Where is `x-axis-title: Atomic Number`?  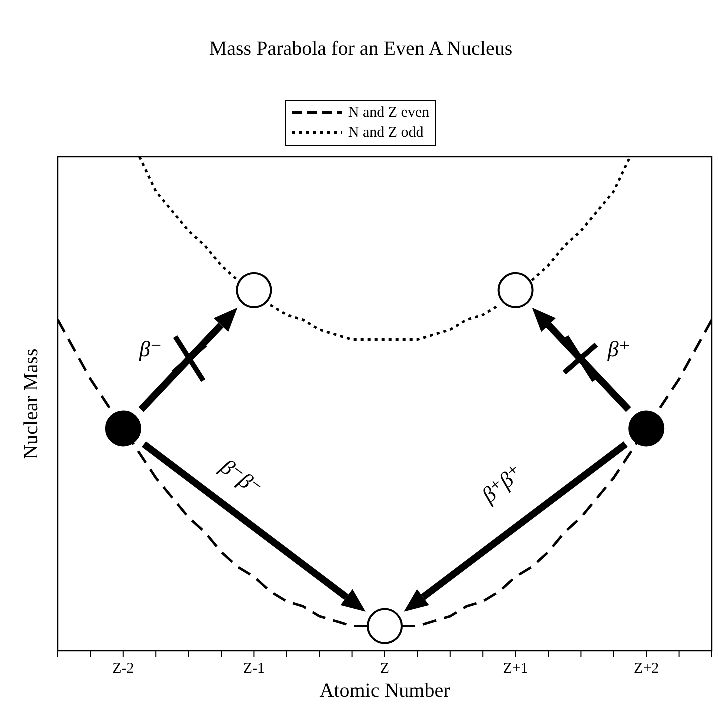
x-axis-title: Atomic Number is located at coordinates (385, 691).